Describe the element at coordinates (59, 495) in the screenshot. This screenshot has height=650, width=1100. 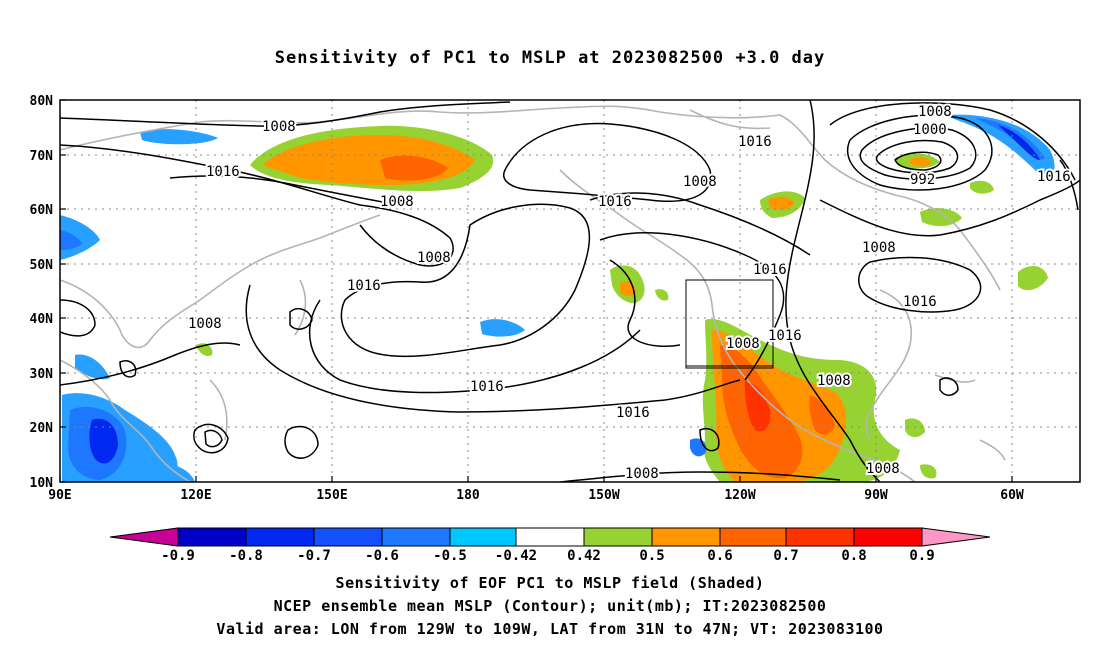
I see `lon-label: 90E` at that location.